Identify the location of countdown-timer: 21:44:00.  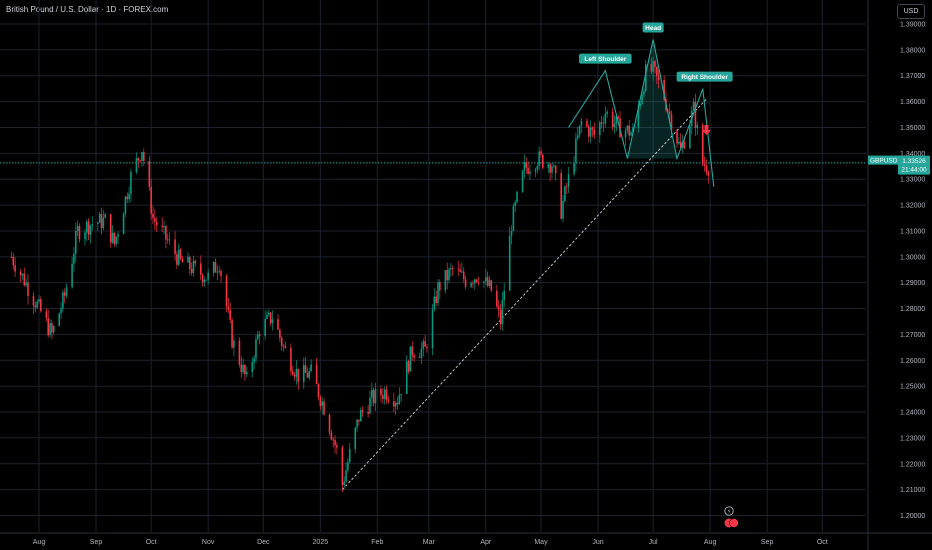
(914, 170).